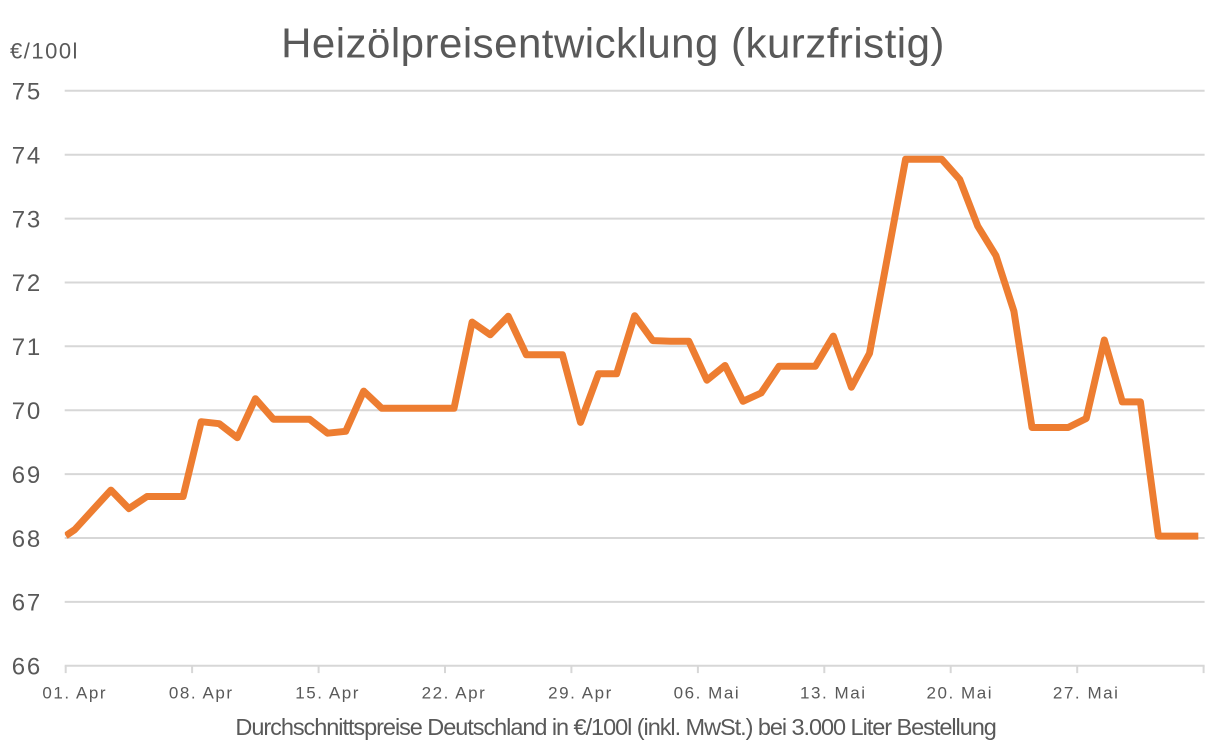 Image resolution: width=1224 pixels, height=750 pixels. What do you see at coordinates (27, 411) in the screenshot?
I see `svg-text: 70` at bounding box center [27, 411].